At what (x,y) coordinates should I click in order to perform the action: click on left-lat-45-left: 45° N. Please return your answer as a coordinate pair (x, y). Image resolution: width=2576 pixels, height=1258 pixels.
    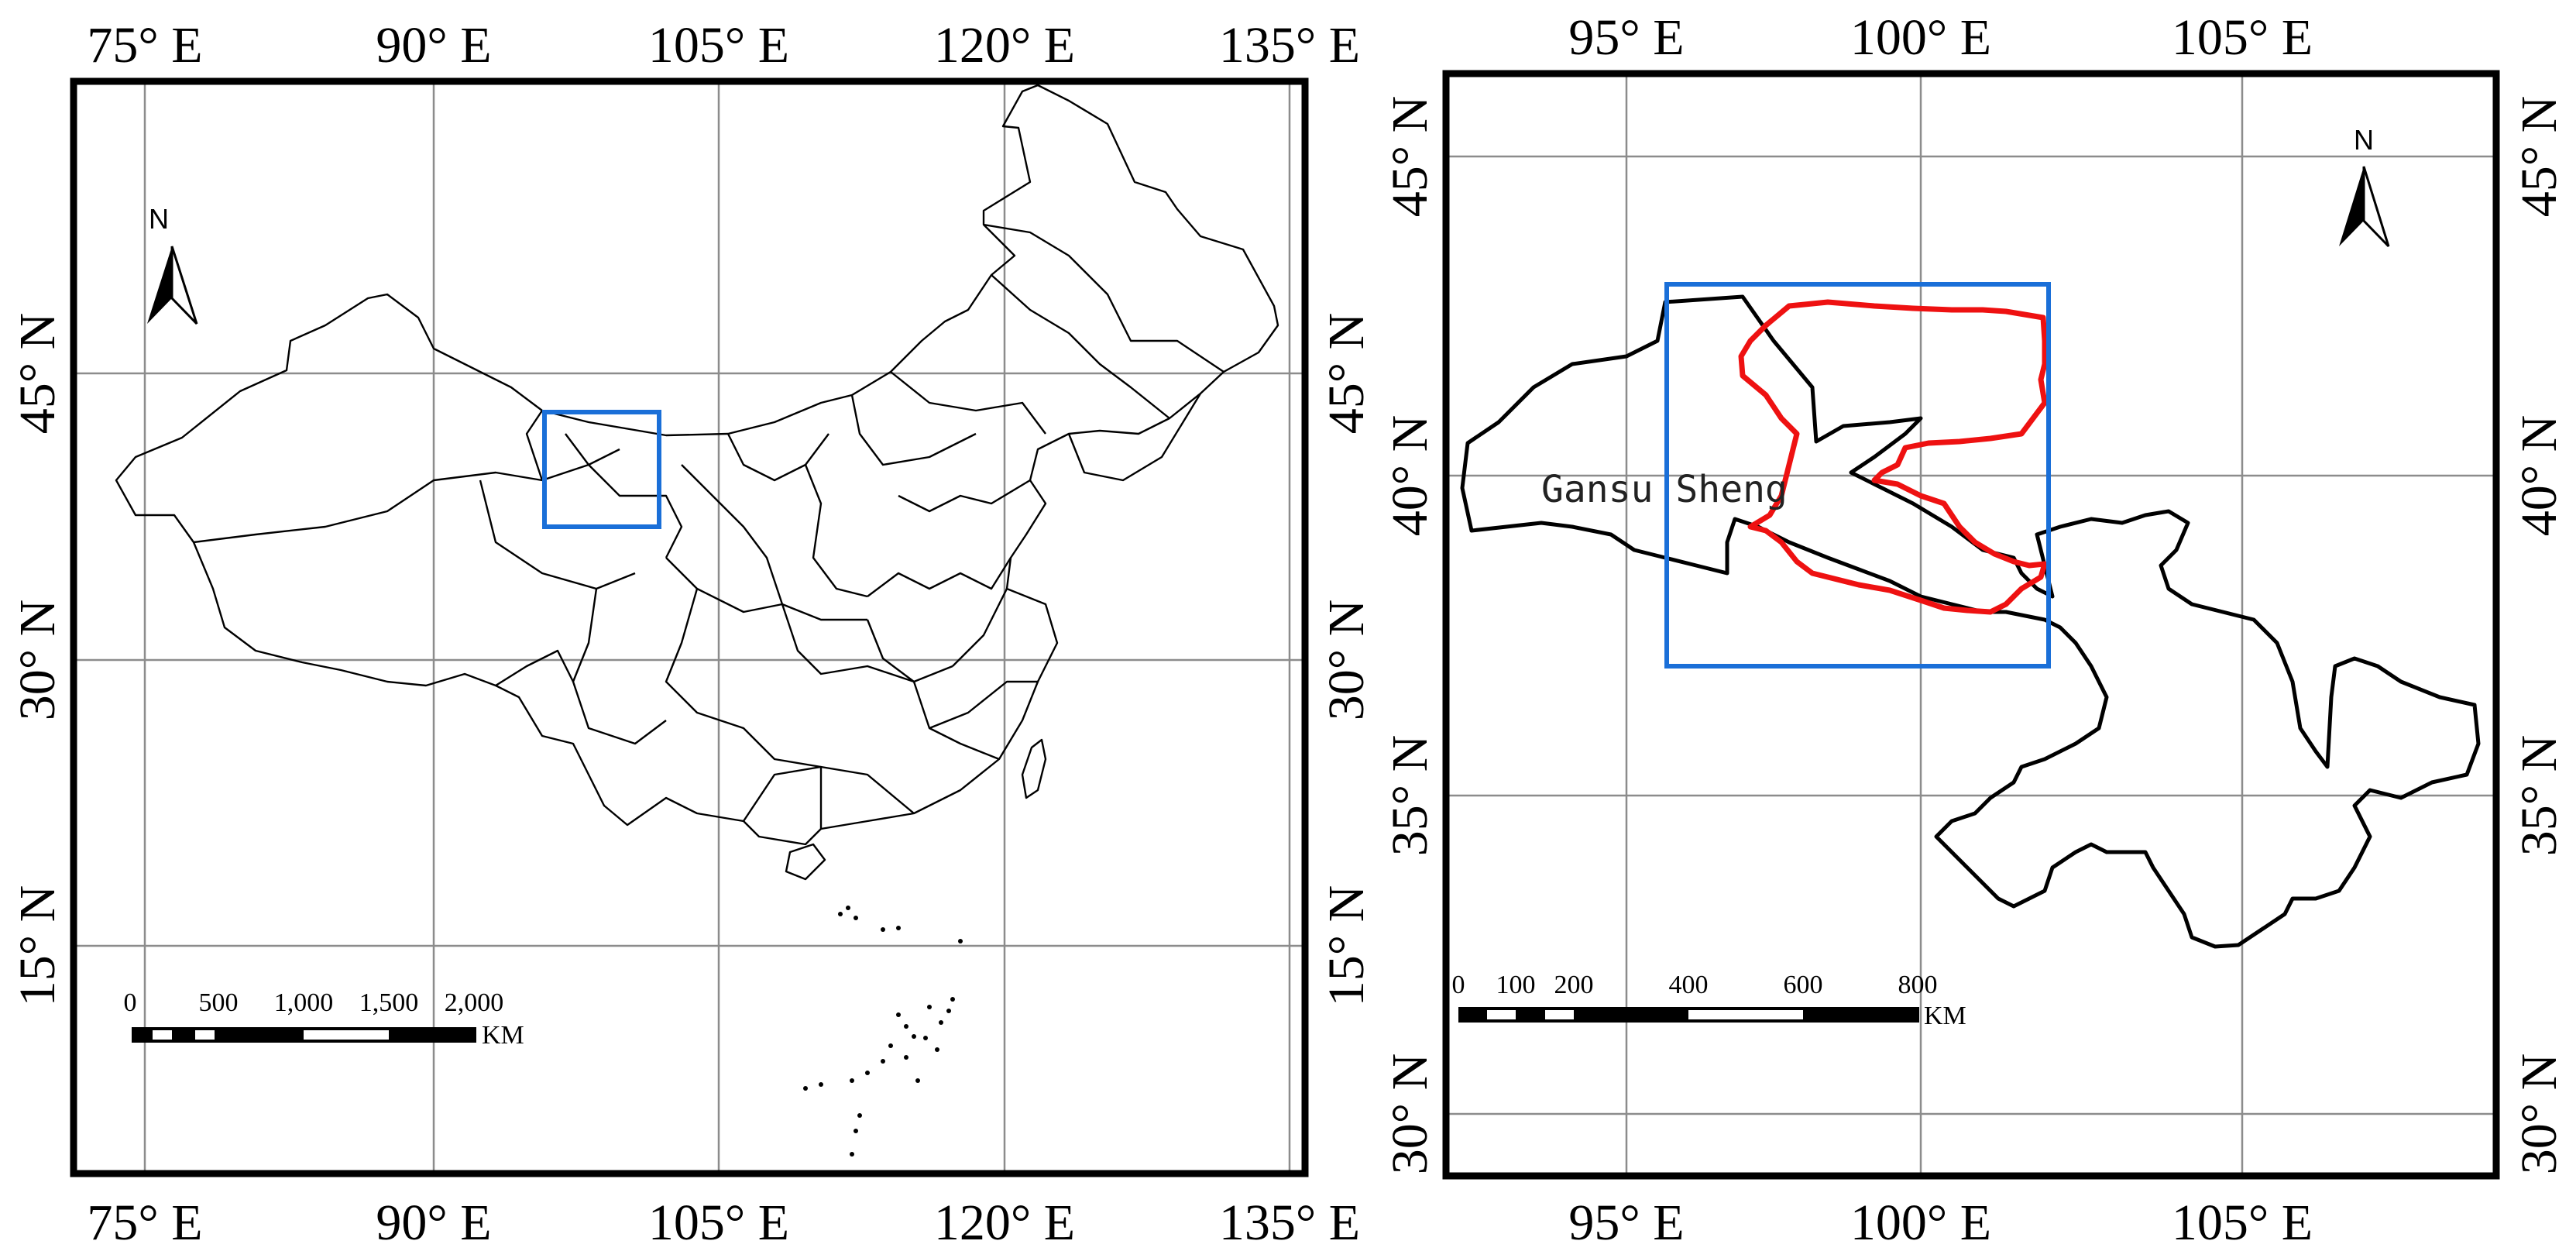
    Looking at the image, I should click on (37, 374).